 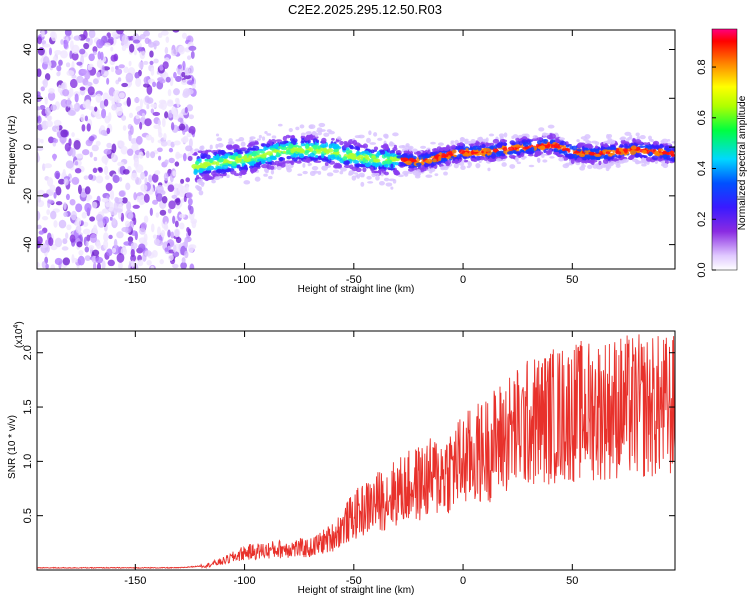 I want to click on colorbar-tick-label: 0.2, so click(x=702, y=219).